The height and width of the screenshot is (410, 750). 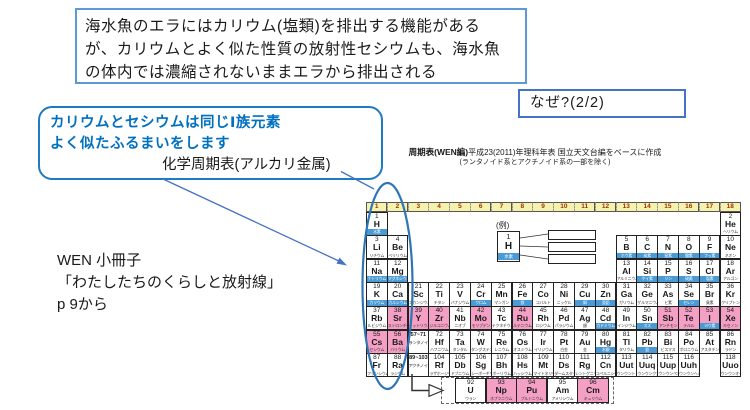 I want to click on element-cell-Ra: 88 Ra ラジウム, so click(x=397, y=365).